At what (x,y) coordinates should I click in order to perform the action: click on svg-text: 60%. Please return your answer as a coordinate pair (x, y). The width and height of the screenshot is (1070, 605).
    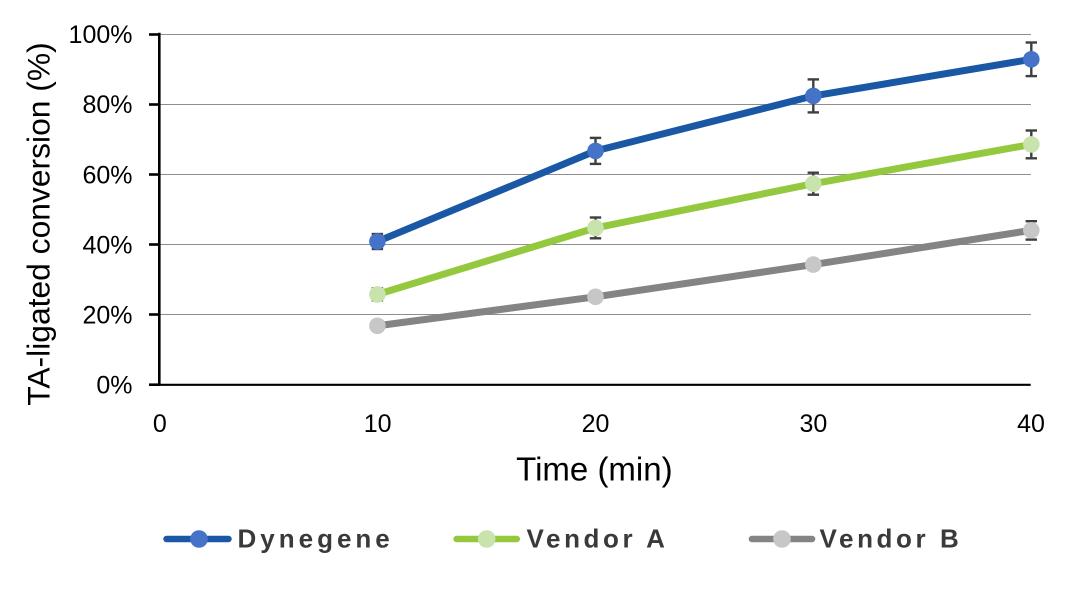
    Looking at the image, I should click on (107, 175).